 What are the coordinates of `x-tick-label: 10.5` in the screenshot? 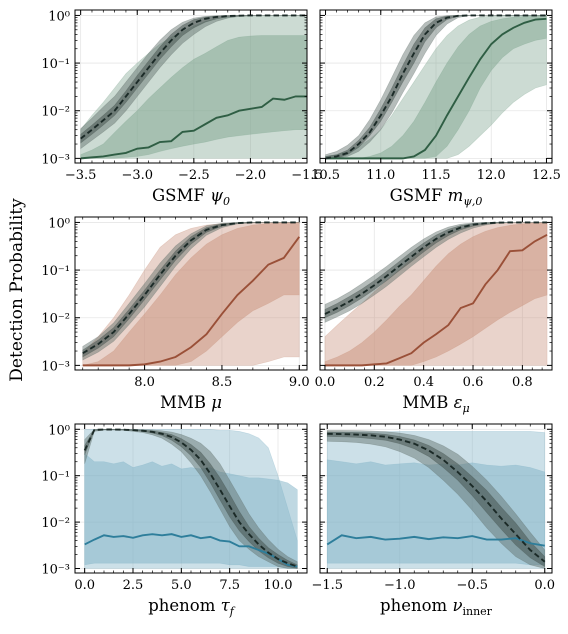 It's located at (325, 175).